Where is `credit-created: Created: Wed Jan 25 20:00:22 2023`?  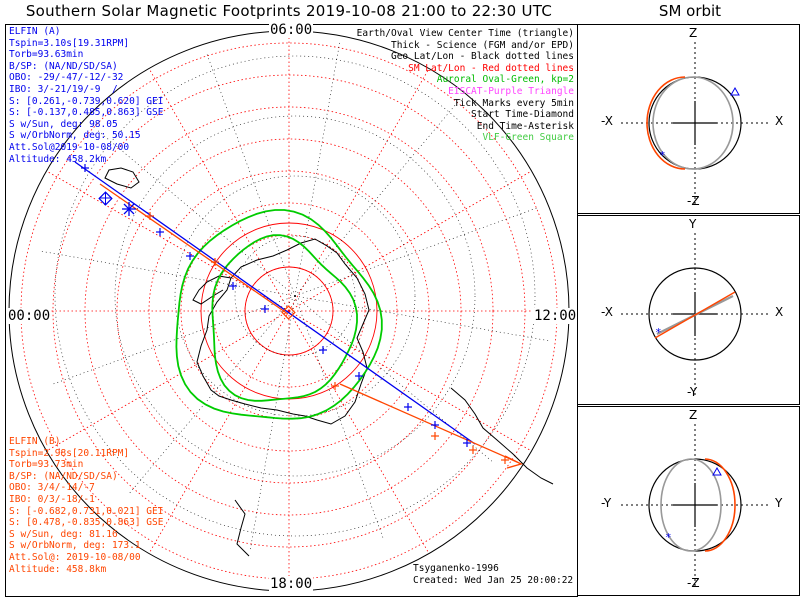
credit-created: Created: Wed Jan 25 20:00:22 2023 is located at coordinates (507, 580).